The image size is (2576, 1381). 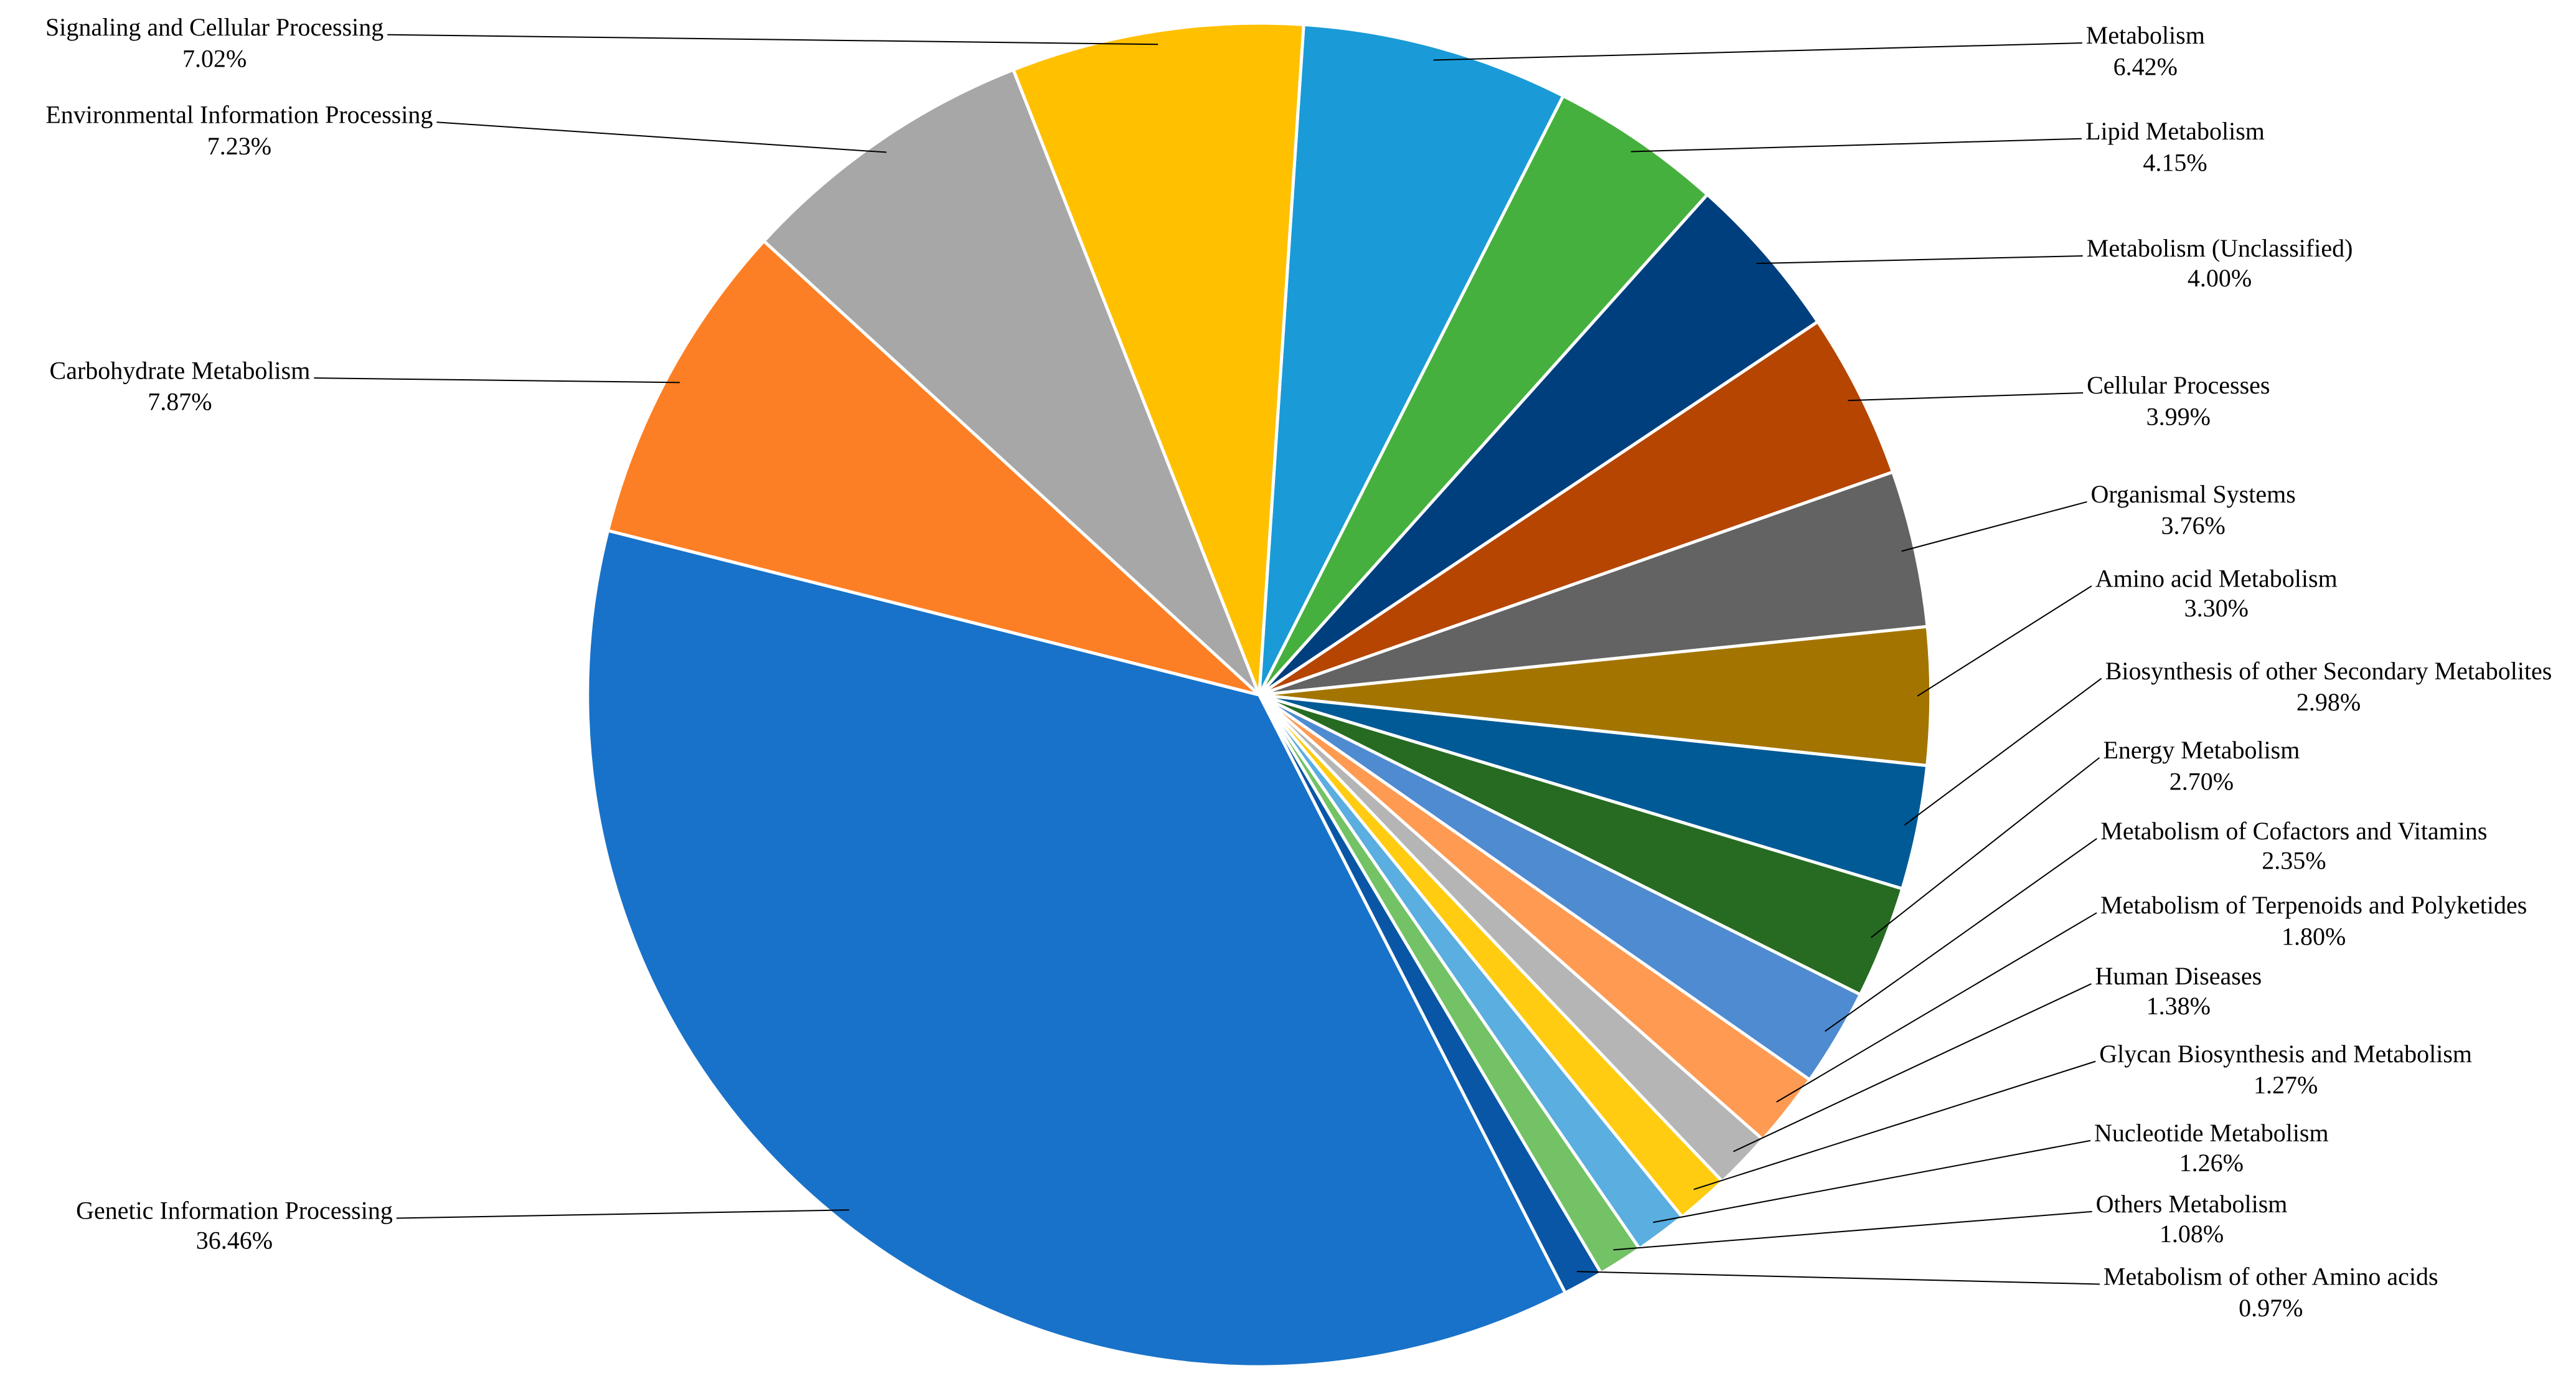 I want to click on slice-value-label: 1.27%, so click(x=2286, y=1085).